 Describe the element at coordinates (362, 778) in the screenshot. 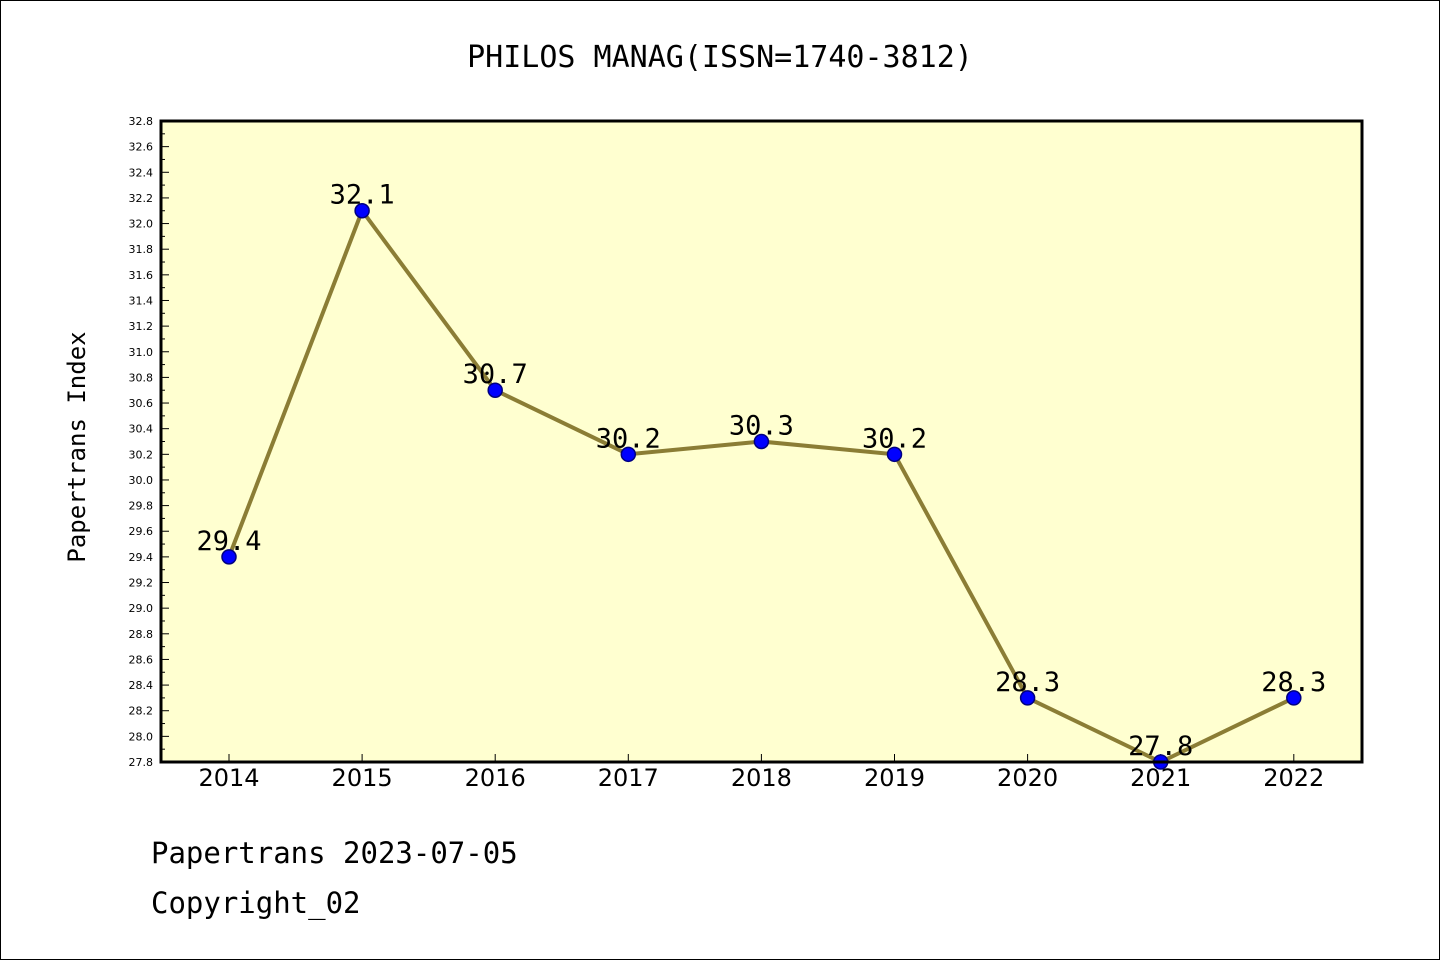

I see `x-tick-label: 2015` at that location.